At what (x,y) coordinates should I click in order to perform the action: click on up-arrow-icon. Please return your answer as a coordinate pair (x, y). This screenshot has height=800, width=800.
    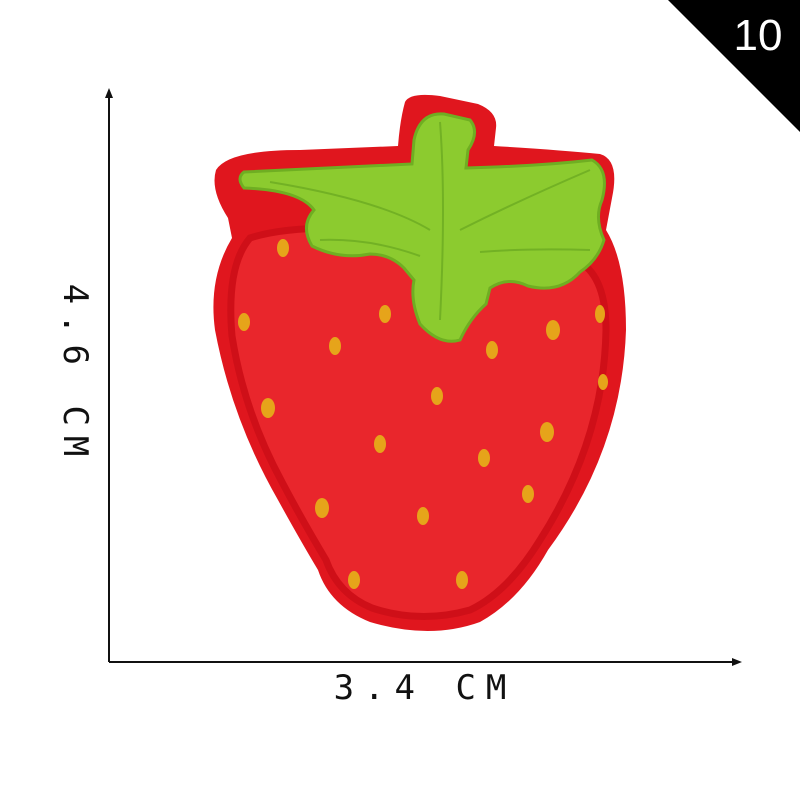
    Looking at the image, I should click on (109, 93).